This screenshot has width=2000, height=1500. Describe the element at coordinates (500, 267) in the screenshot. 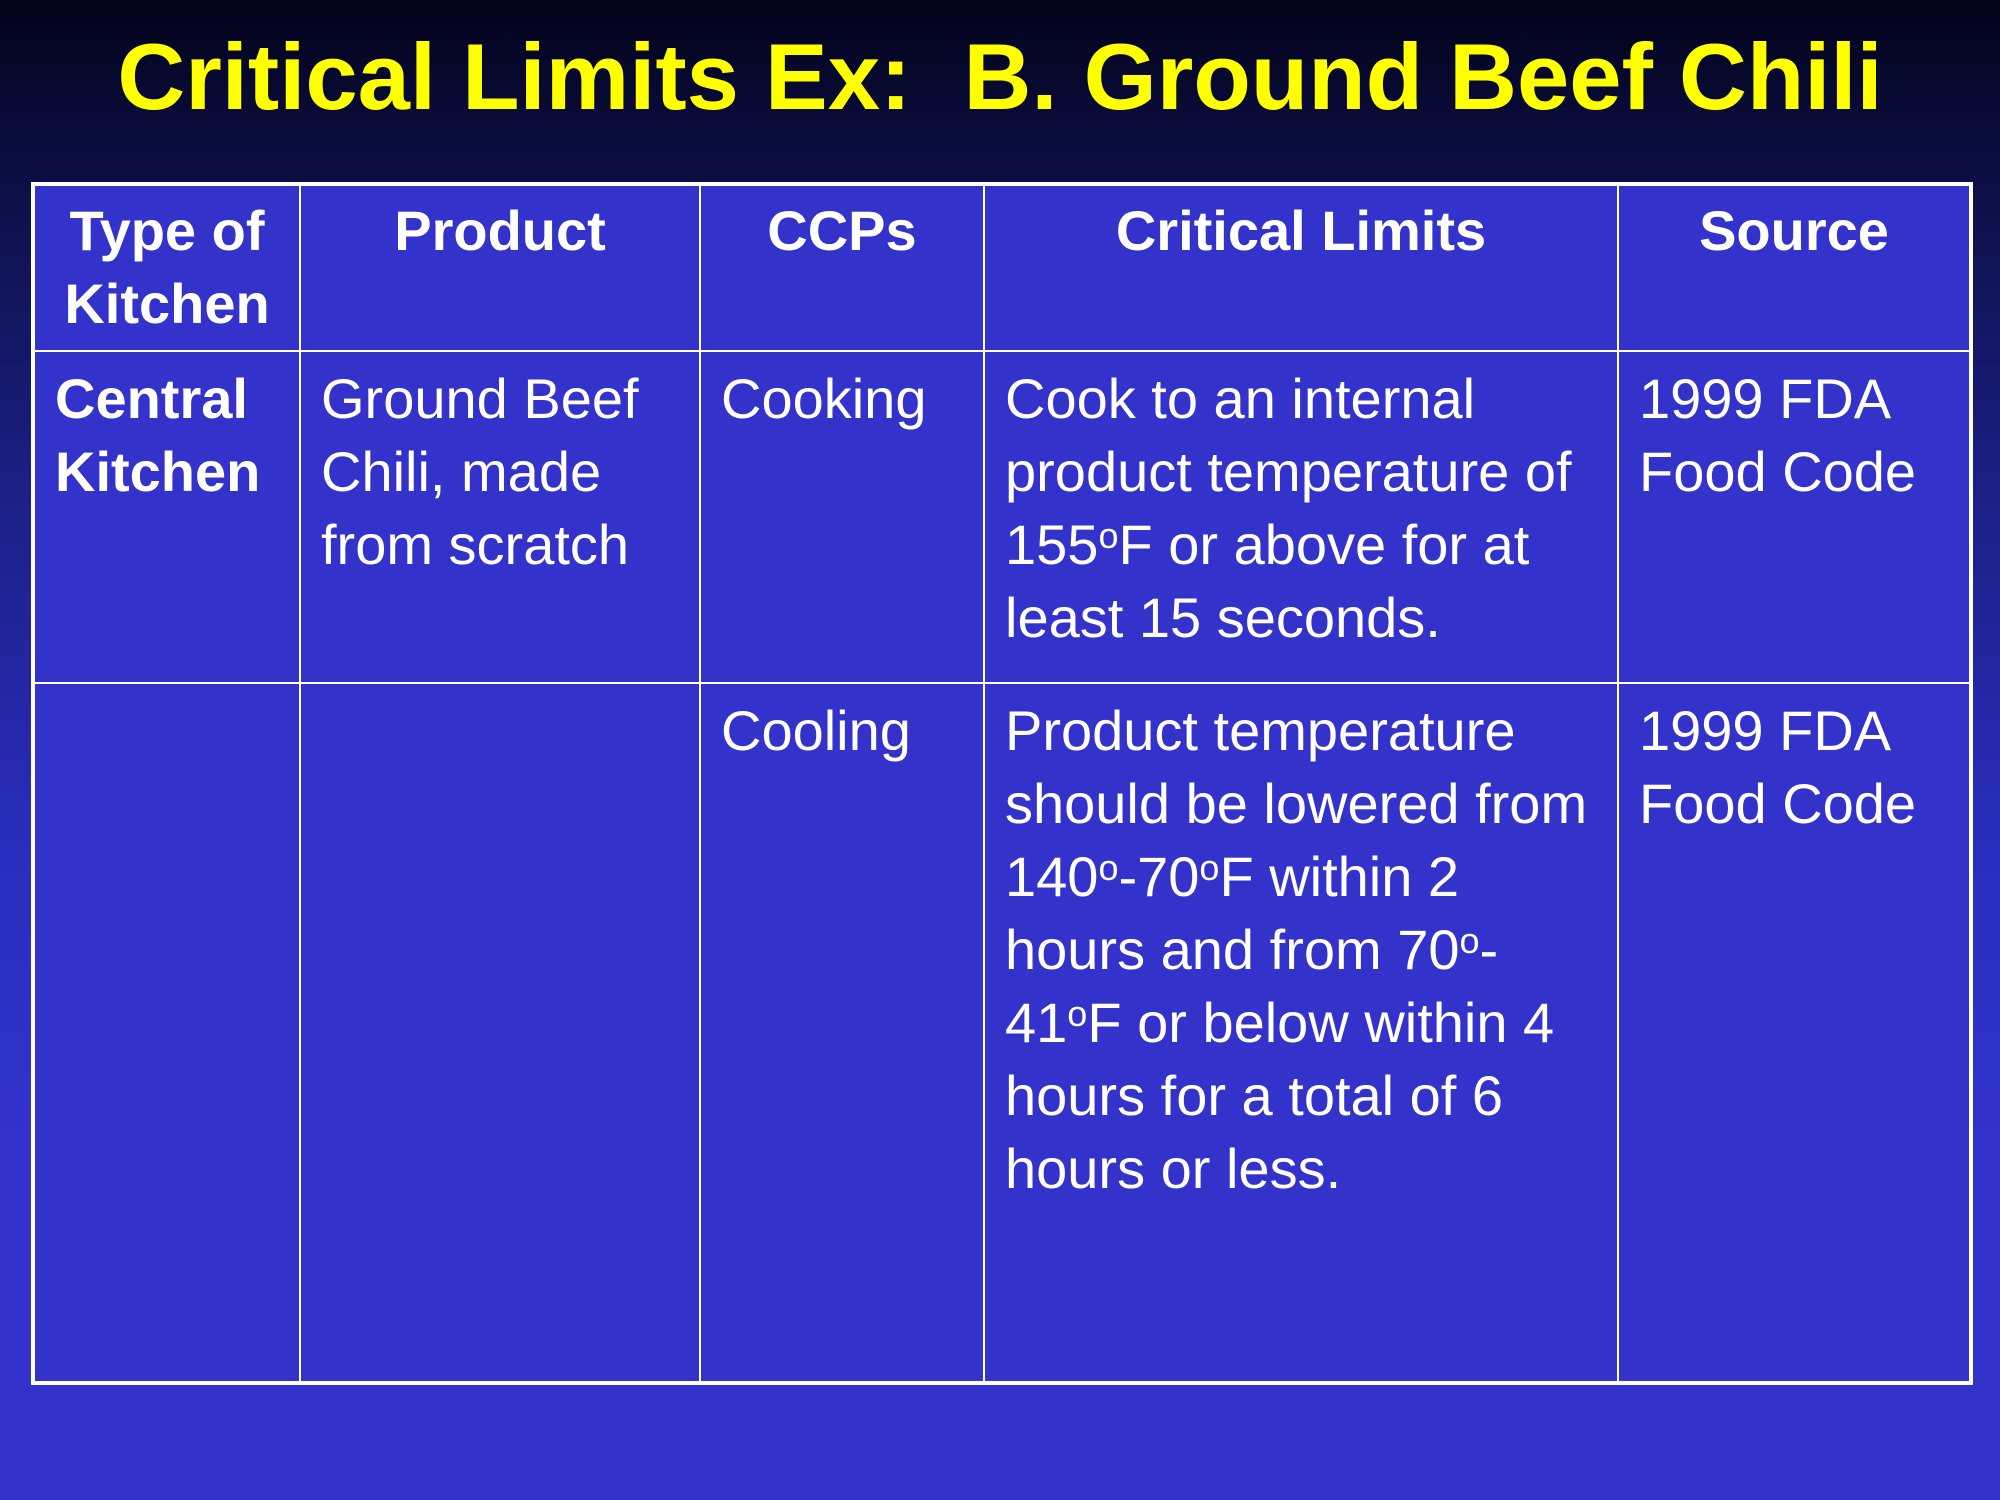

I see `header-product: Product` at that location.